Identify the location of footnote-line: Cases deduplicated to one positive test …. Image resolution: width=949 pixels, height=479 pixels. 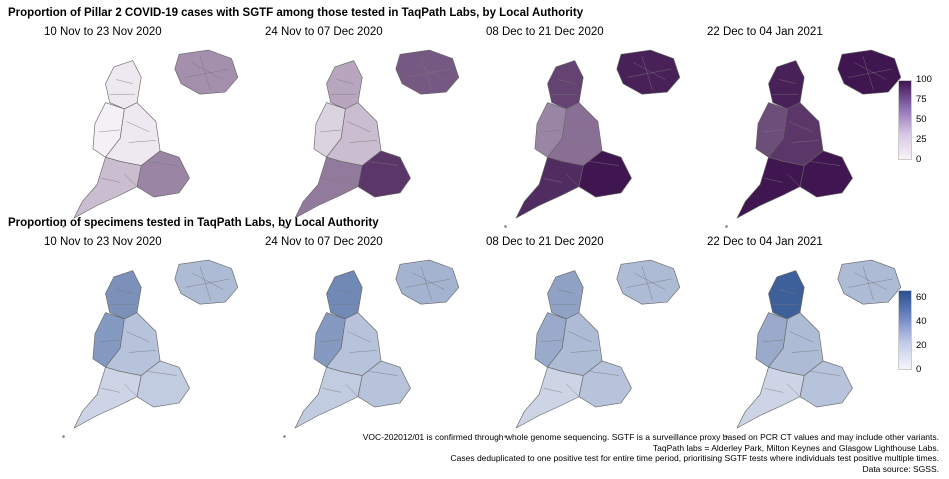
(694, 458).